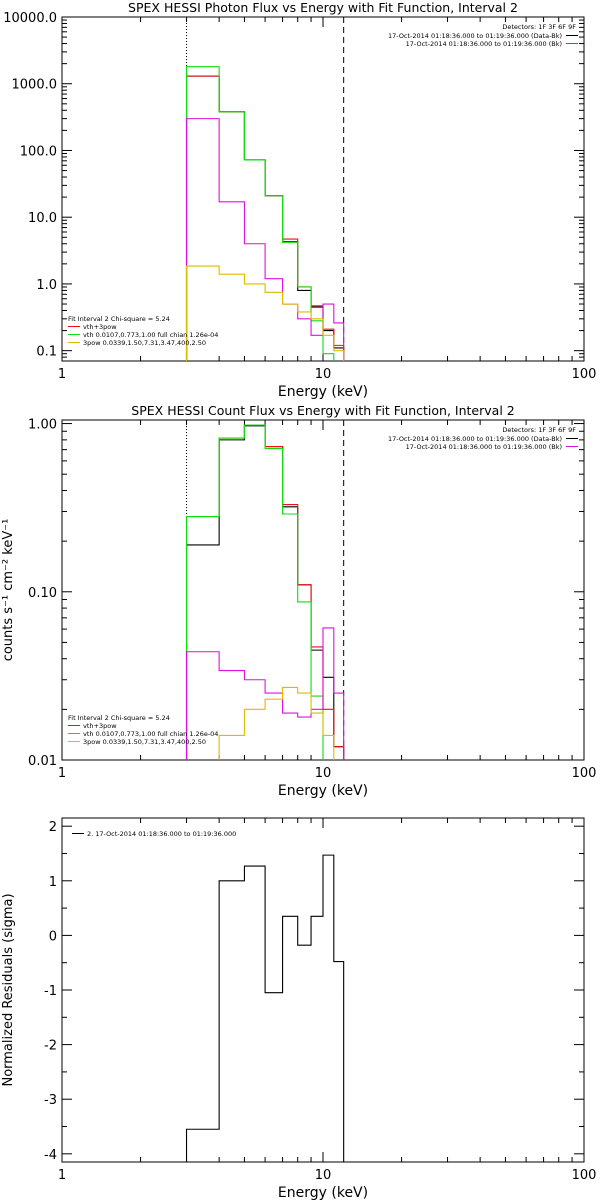 Image resolution: width=600 pixels, height=1200 pixels. I want to click on y-tick-label: -4, so click(50, 1155).